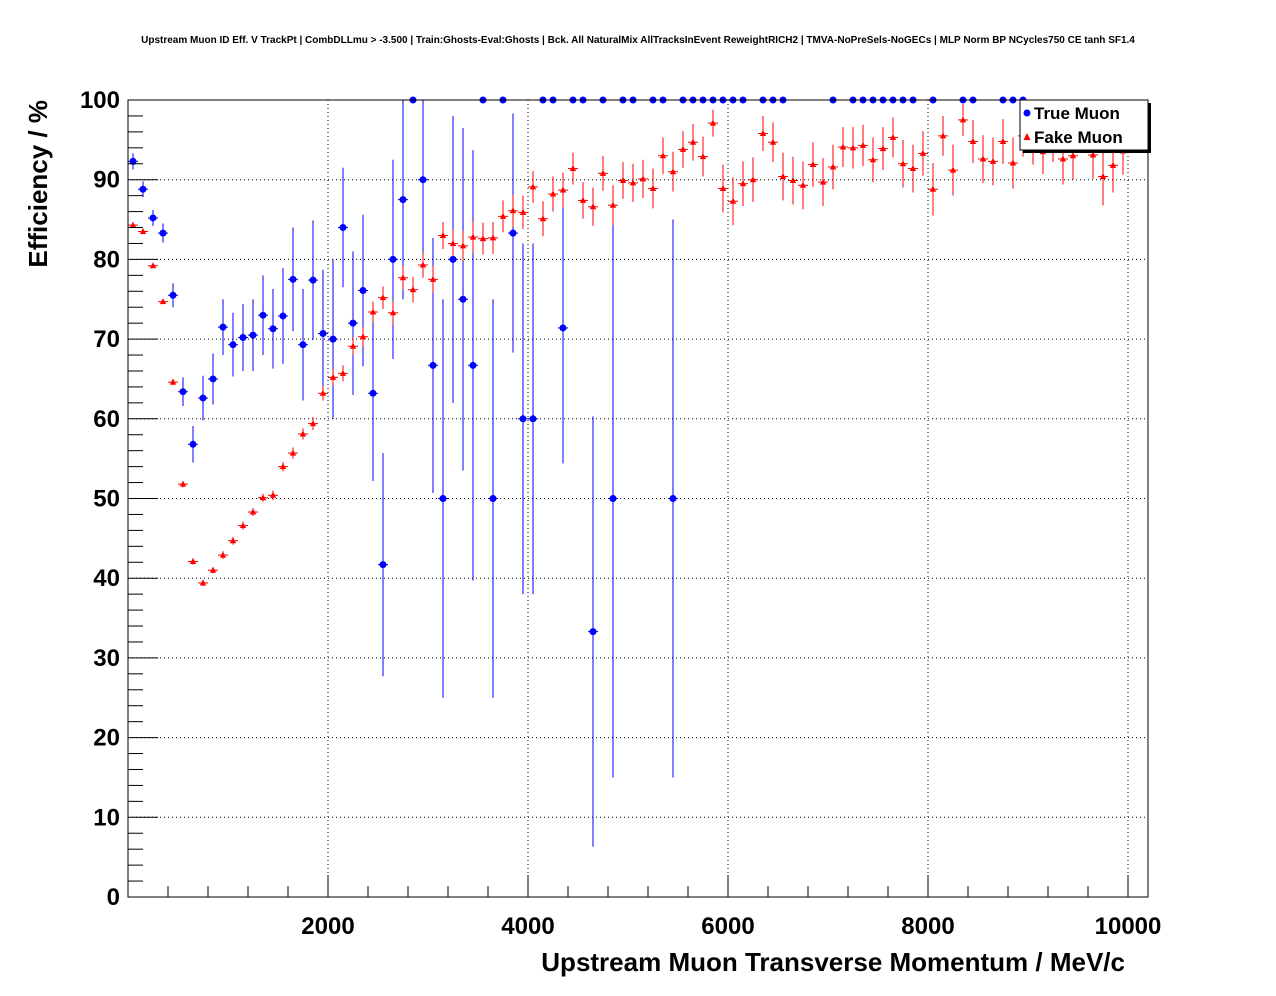  What do you see at coordinates (327, 926) in the screenshot?
I see `x-tick-label: 2000` at bounding box center [327, 926].